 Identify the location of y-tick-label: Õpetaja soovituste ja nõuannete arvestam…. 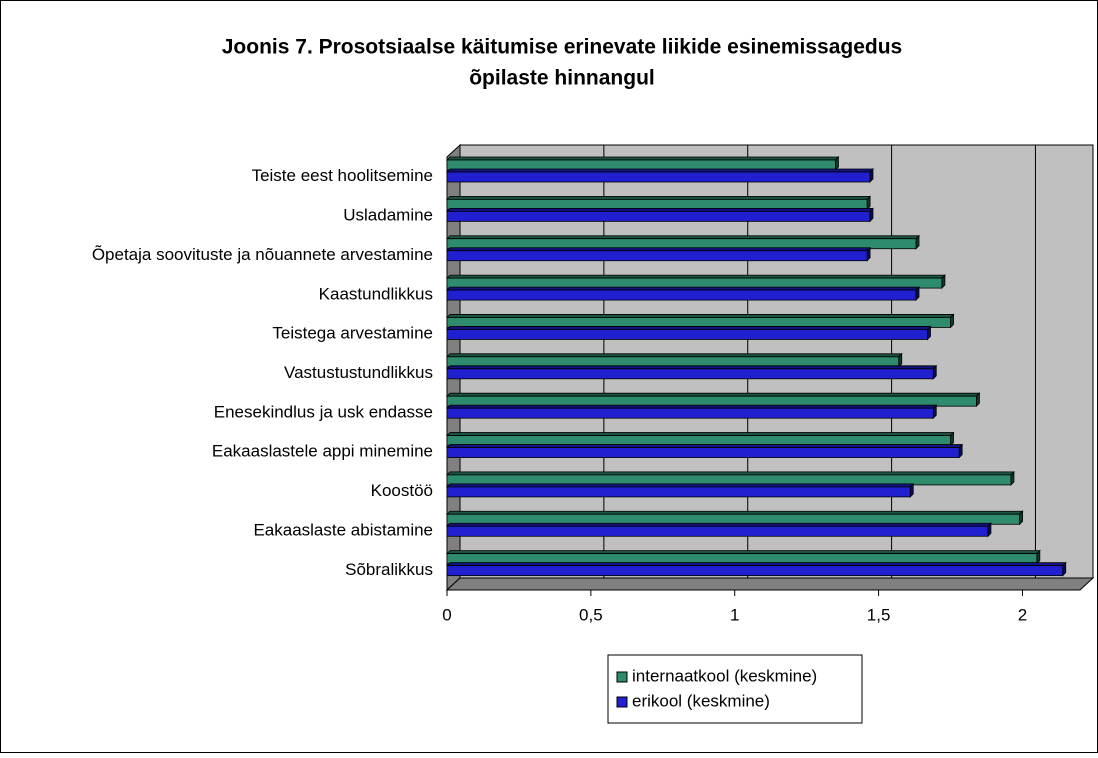
(262, 254).